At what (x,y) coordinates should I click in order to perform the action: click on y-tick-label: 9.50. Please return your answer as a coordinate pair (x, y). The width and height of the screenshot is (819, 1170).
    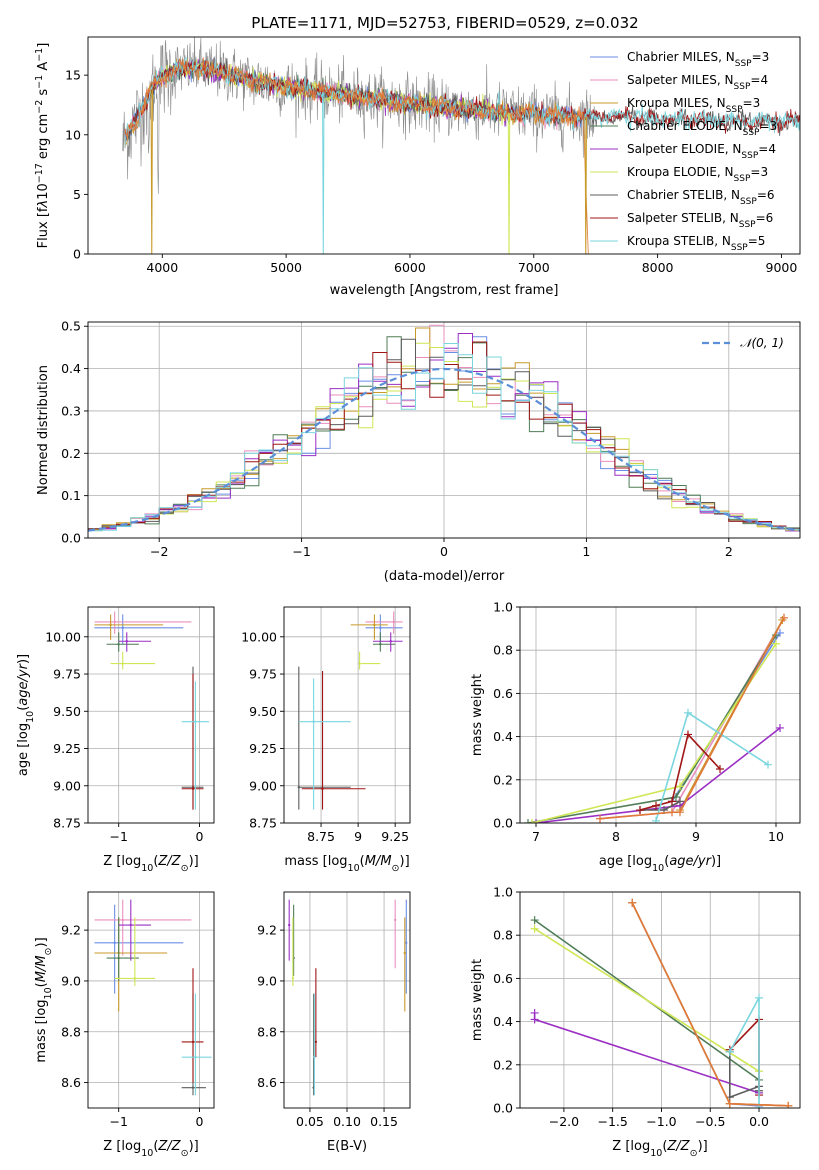
    Looking at the image, I should click on (263, 711).